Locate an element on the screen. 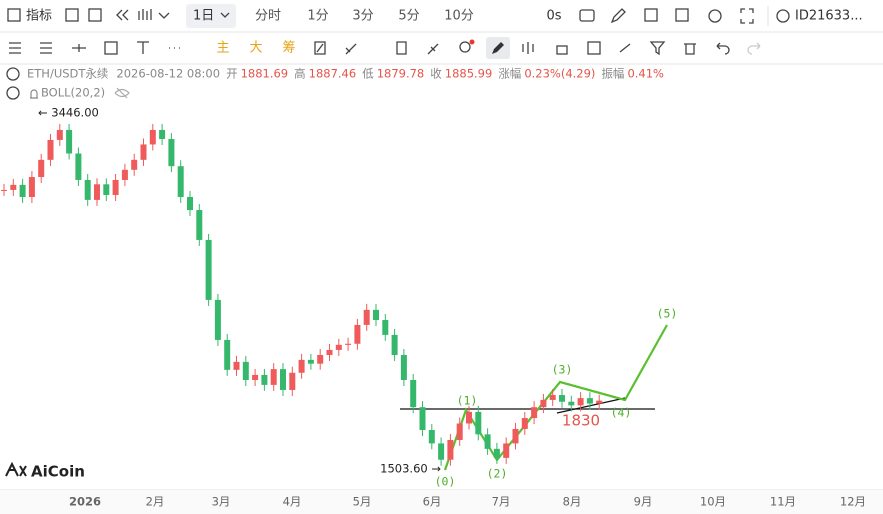 Image resolution: width=883 pixels, height=514 pixels. undo is located at coordinates (723, 48).